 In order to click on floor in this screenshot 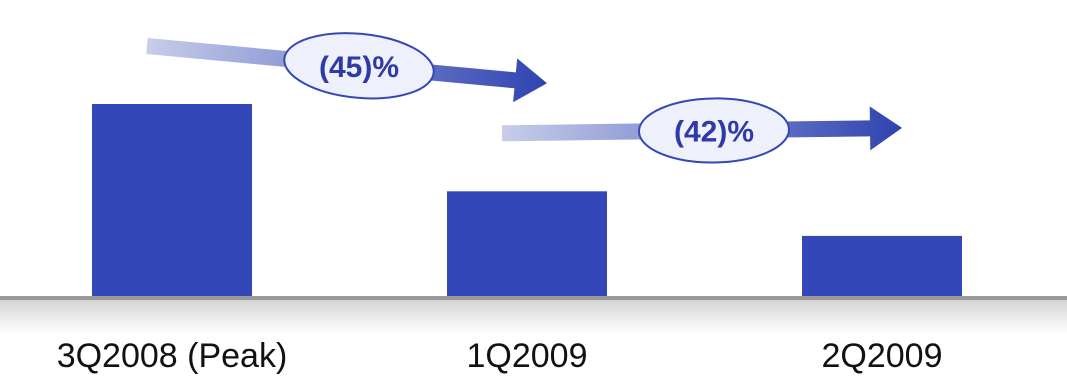, I will do `click(533, 316)`.